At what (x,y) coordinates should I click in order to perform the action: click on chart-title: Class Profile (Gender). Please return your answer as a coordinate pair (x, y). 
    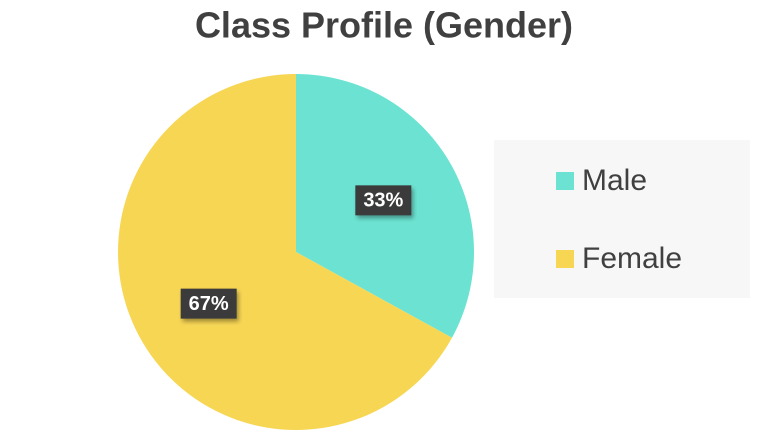
    Looking at the image, I should click on (384, 25).